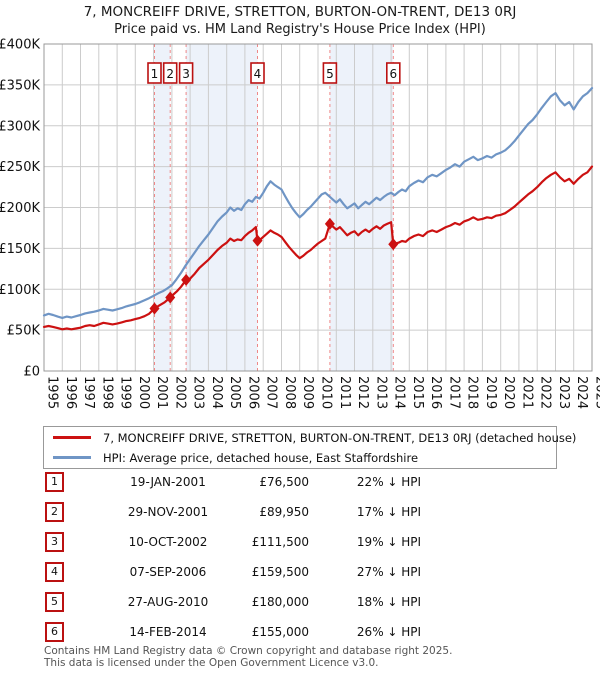 This screenshot has width=600, height=680. Describe the element at coordinates (20, 290) in the screenshot. I see `y-tick-label: £100K` at that location.